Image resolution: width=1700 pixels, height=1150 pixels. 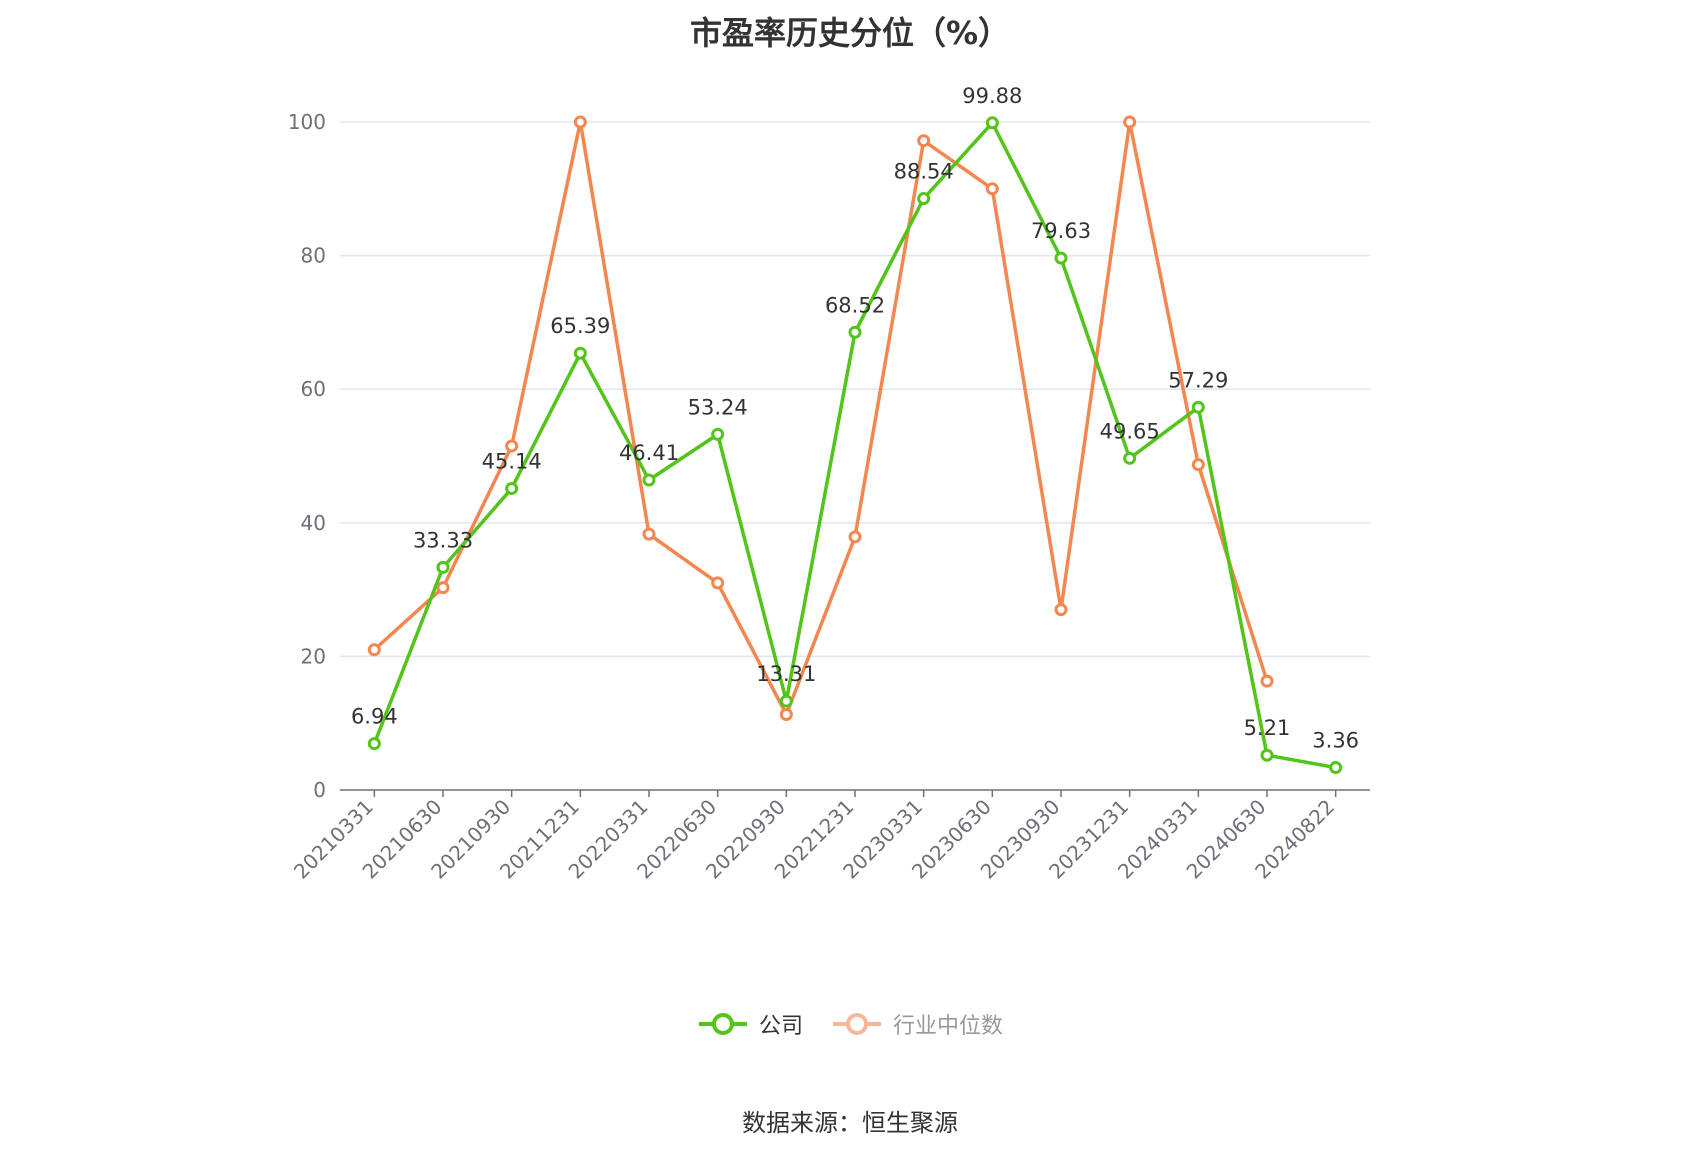 What do you see at coordinates (443, 540) in the screenshot?
I see `data-label: 33.33` at bounding box center [443, 540].